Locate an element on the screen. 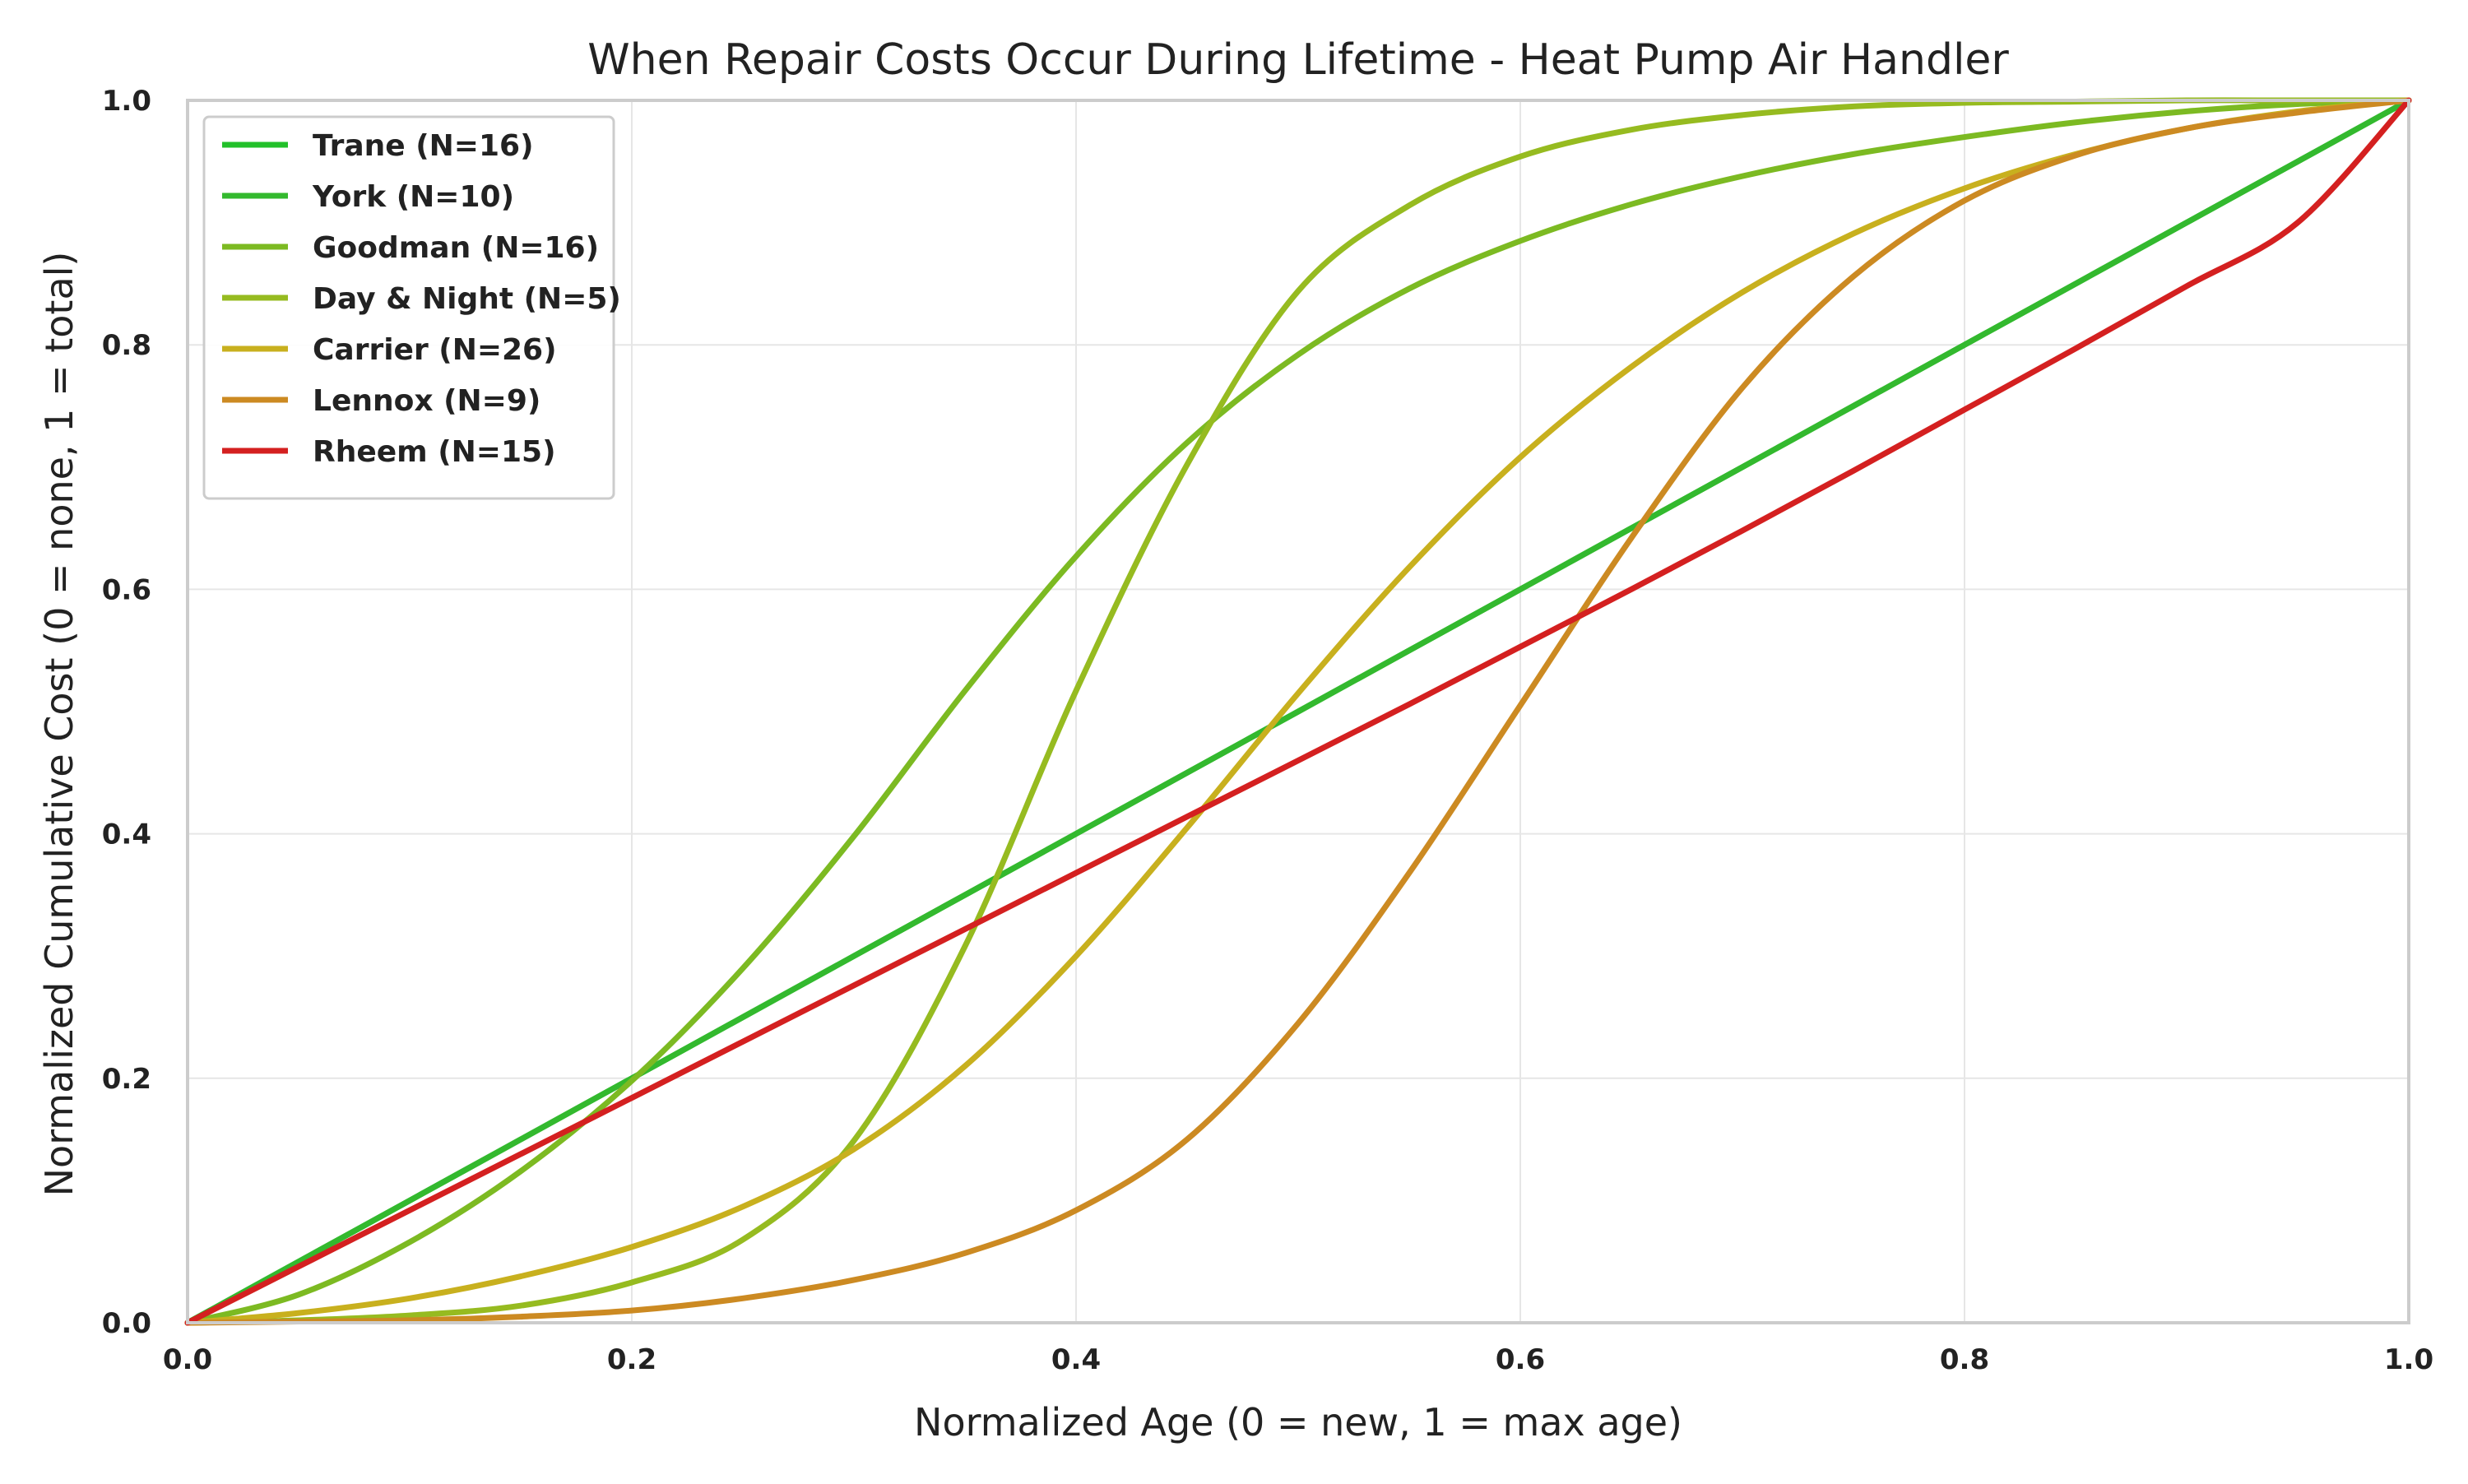 Image resolution: width=2468 pixels, height=1484 pixels. legend-label-lennox: Lennox (N=9) is located at coordinates (426, 401).